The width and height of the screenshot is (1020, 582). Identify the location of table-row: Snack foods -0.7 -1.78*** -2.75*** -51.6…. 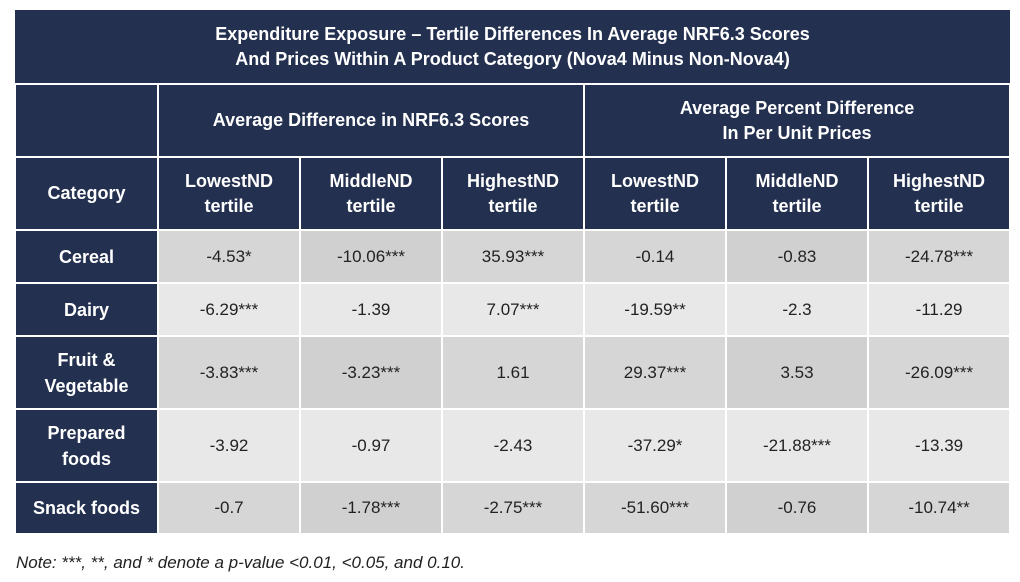
(513, 508).